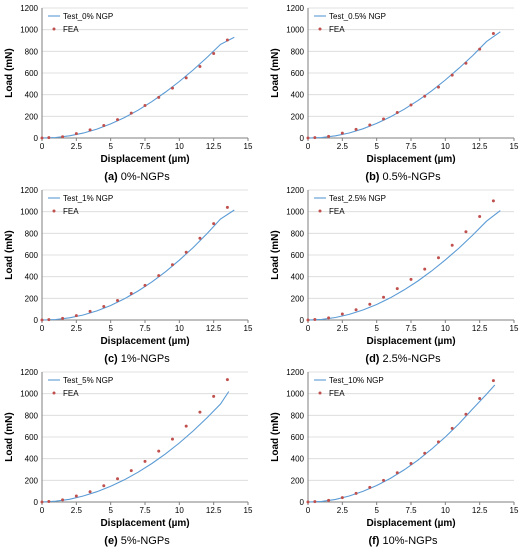 This screenshot has height=550, width=525. Describe the element at coordinates (410, 177) in the screenshot. I see `caption-text: 0.5%-NGPs` at that location.